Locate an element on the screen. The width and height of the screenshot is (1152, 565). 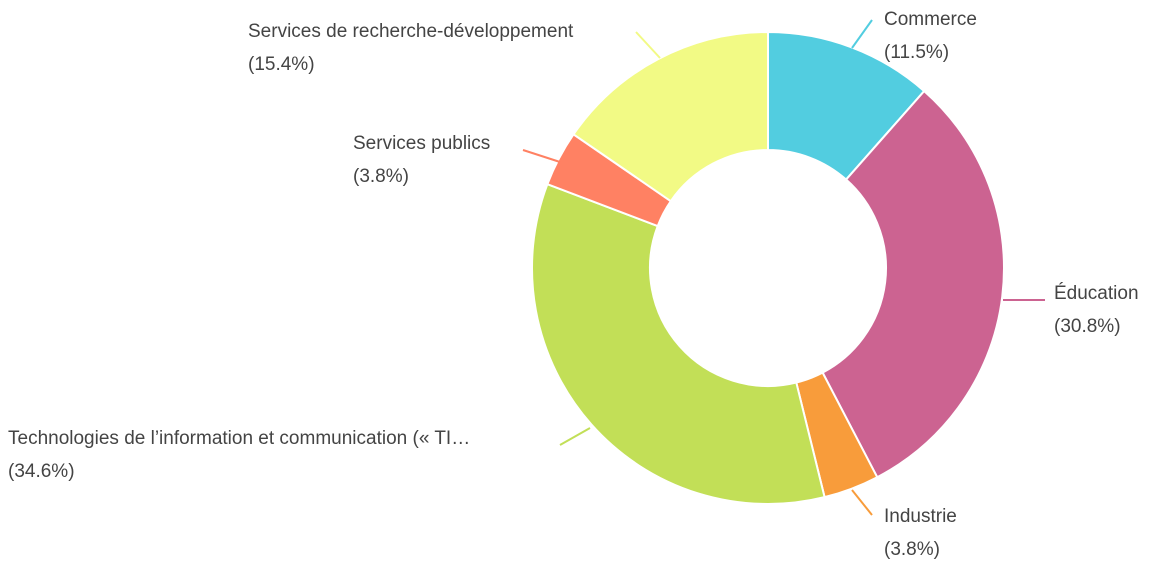
slice-label: Services publics is located at coordinates (421, 143).